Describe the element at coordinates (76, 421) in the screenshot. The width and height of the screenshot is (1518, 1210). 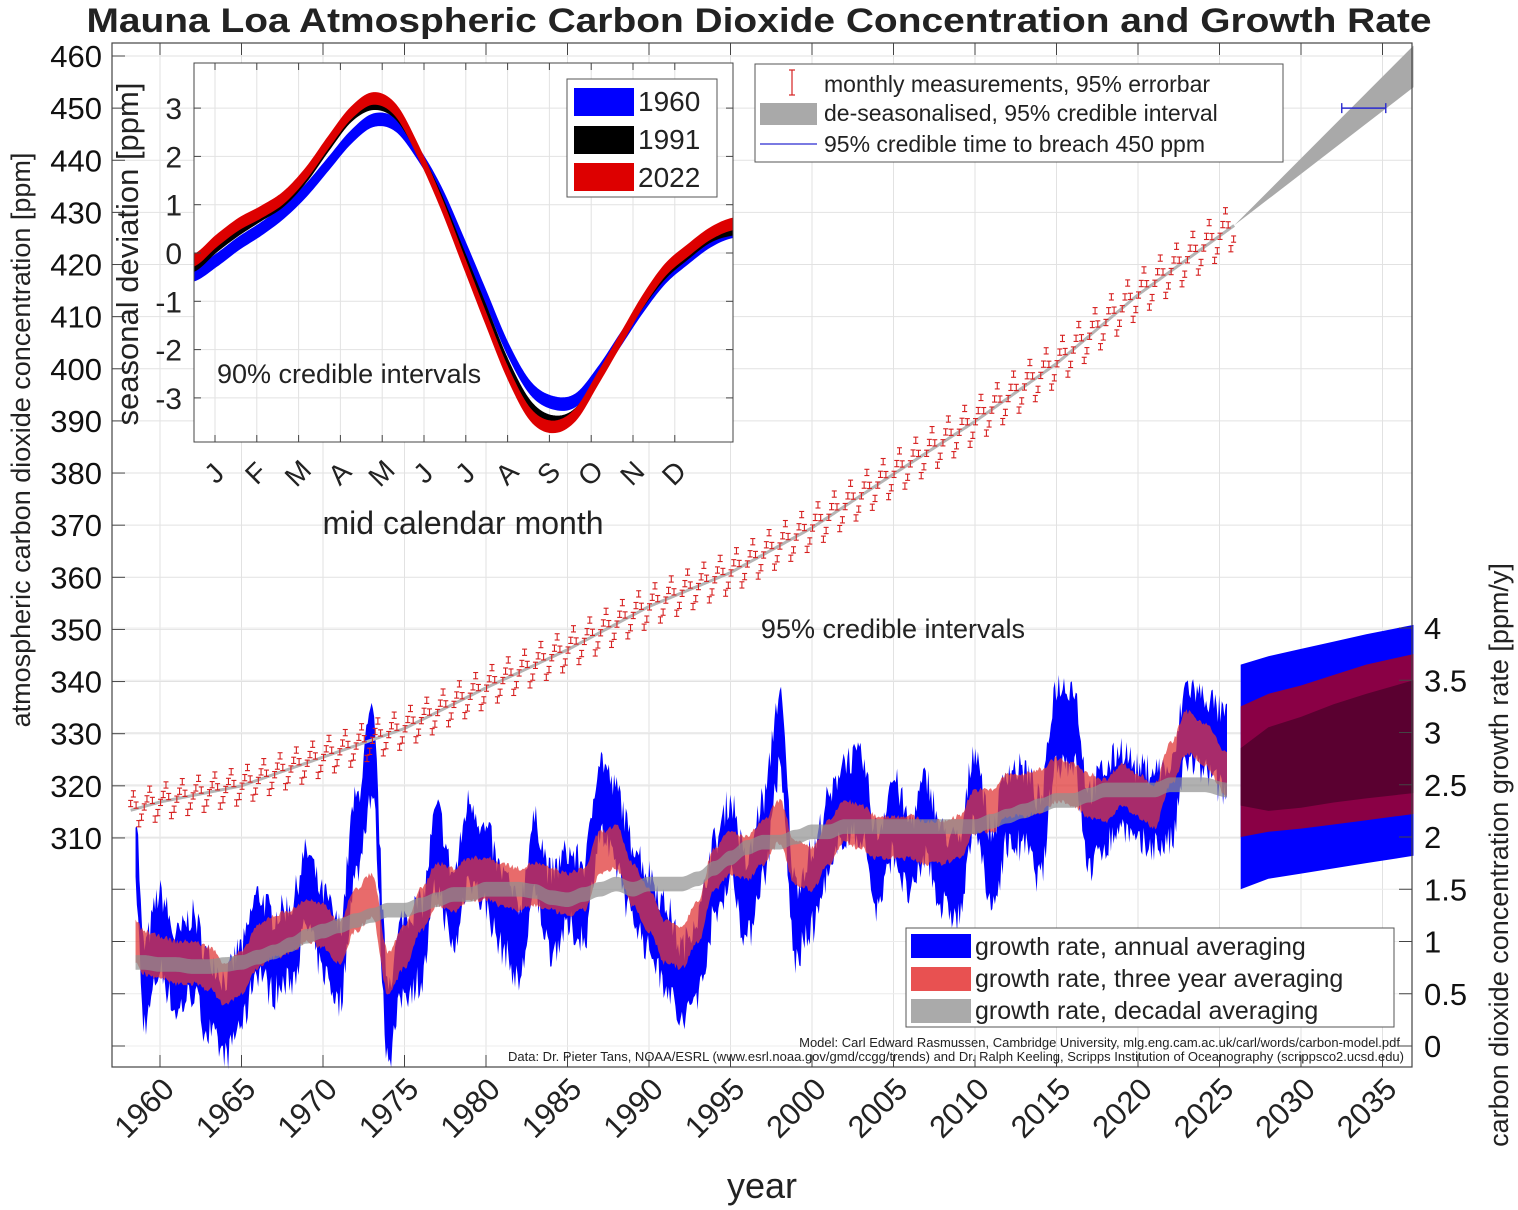
I see `y-tick-label-left: 390` at that location.